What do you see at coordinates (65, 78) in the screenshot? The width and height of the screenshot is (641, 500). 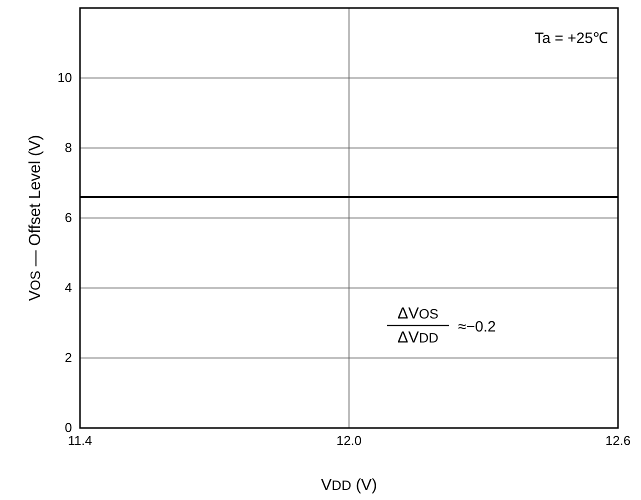 I see `y-tick-label: 10` at bounding box center [65, 78].